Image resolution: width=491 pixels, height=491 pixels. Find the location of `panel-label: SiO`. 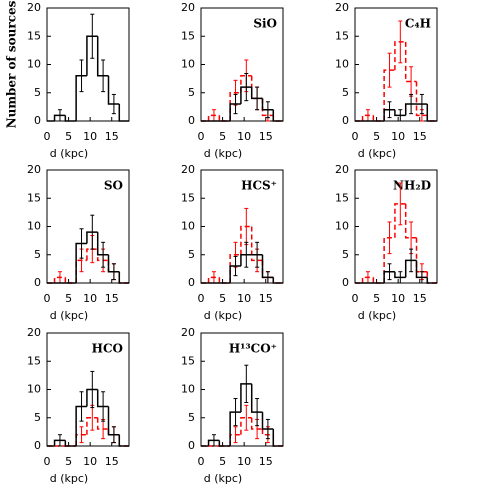

panel-label: SiO is located at coordinates (265, 24).